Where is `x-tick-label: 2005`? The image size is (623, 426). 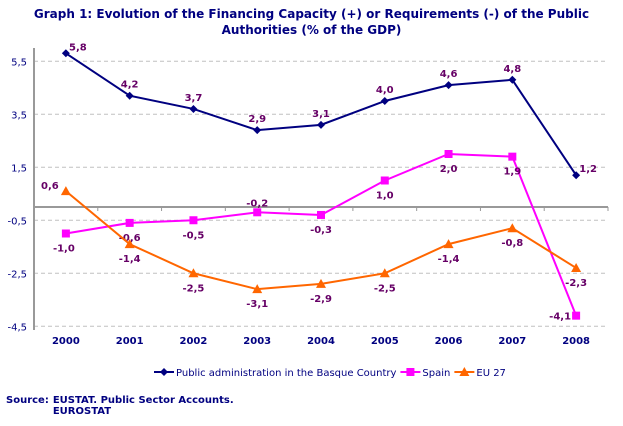
x-tick-label: 2005 is located at coordinates (385, 341).